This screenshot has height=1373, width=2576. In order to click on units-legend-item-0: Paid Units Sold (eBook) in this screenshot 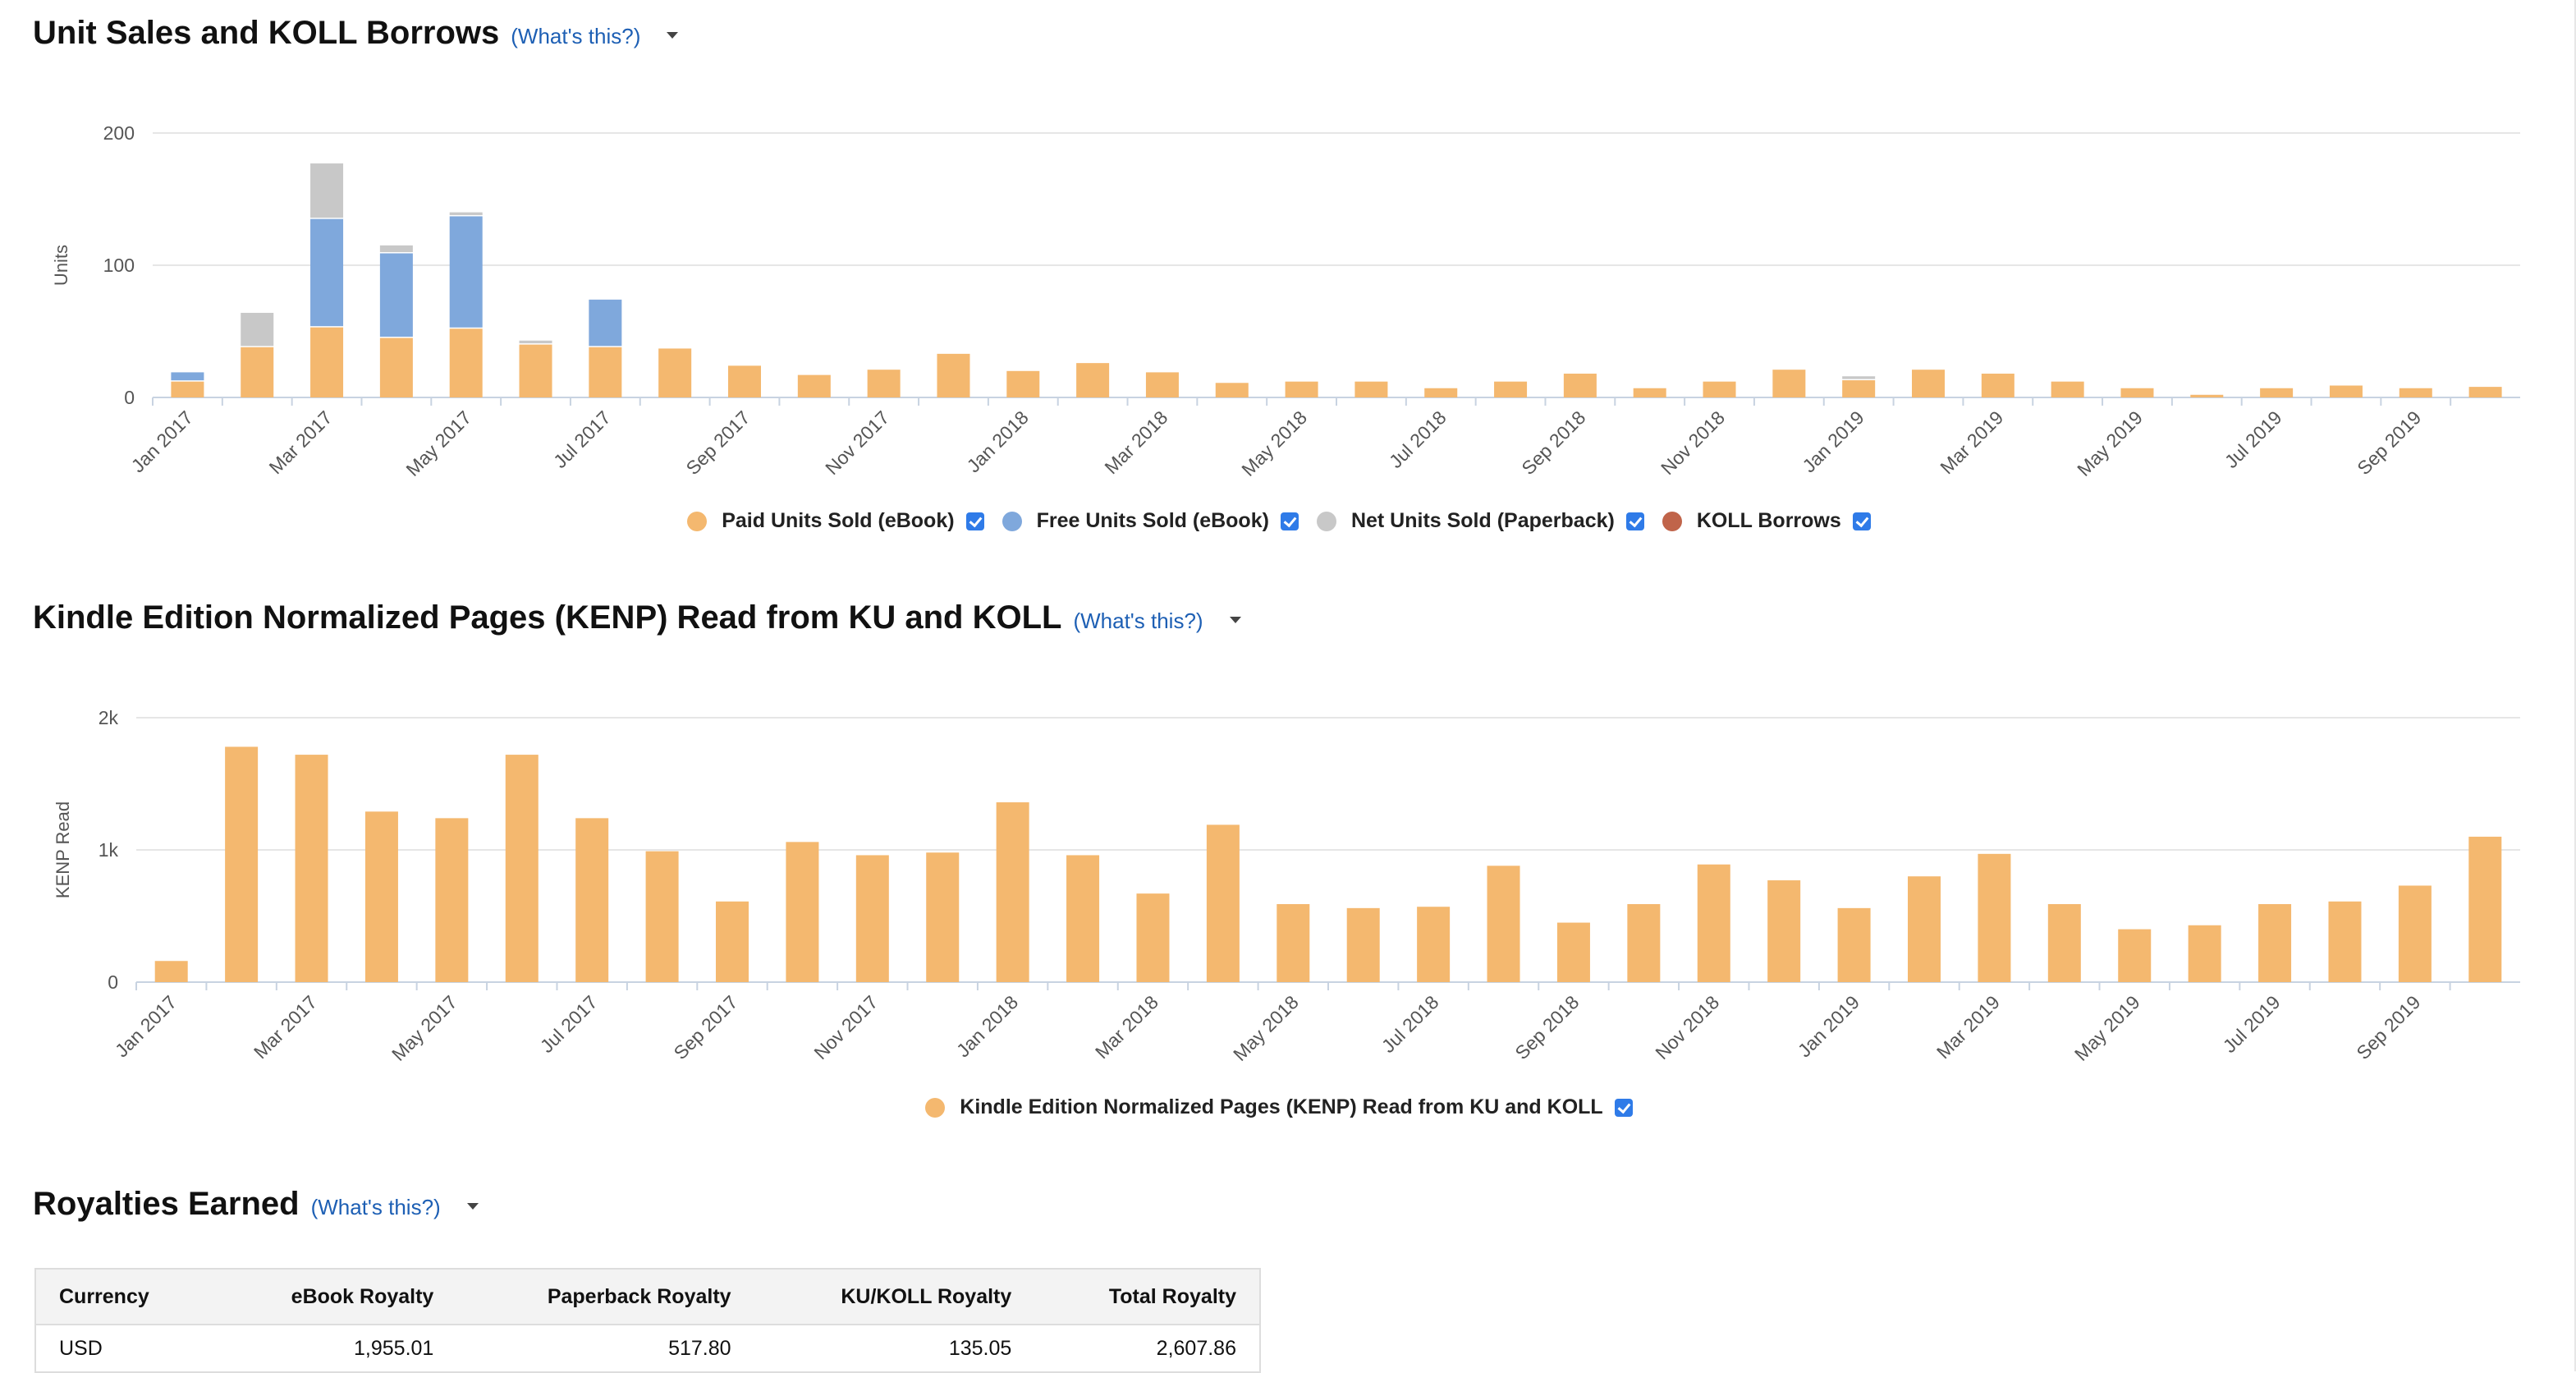, I will do `click(835, 521)`.